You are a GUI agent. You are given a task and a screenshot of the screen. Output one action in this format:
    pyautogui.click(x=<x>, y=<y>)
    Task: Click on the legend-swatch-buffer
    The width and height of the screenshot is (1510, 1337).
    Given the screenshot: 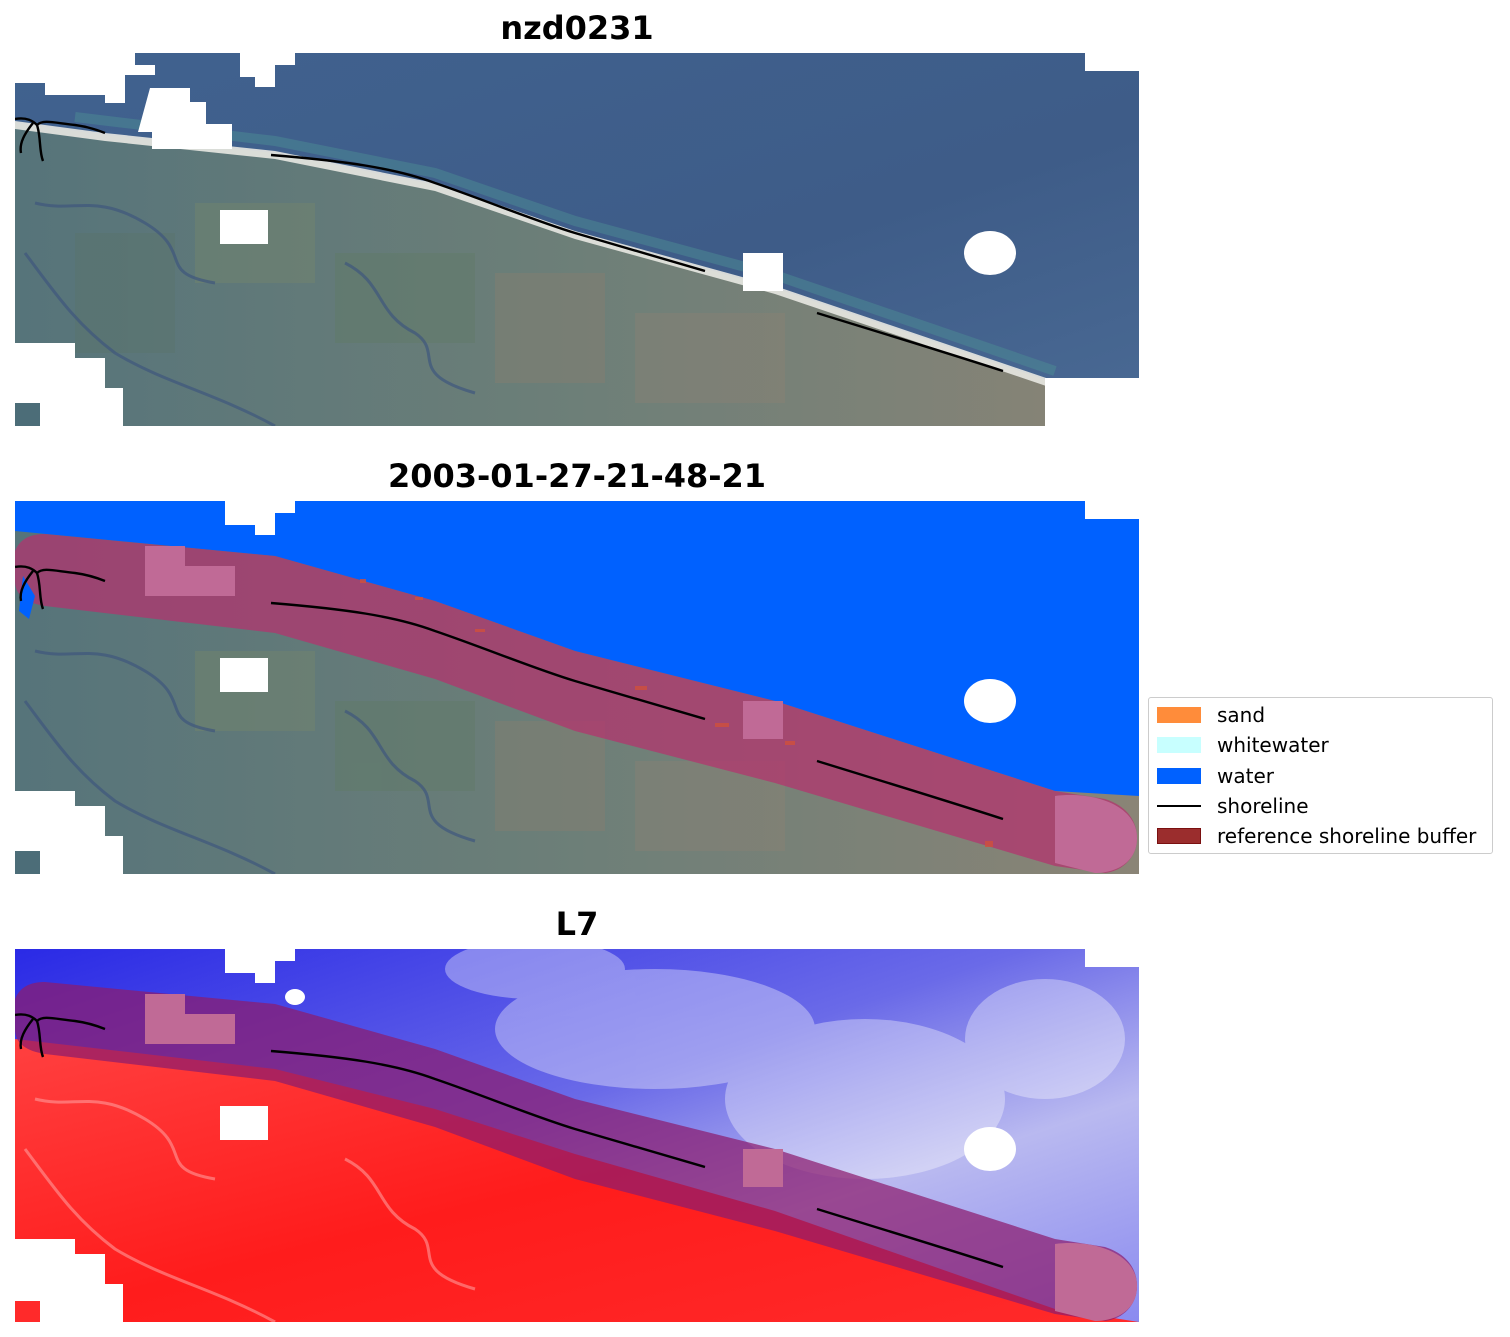 What is the action you would take?
    pyautogui.click(x=1179, y=836)
    